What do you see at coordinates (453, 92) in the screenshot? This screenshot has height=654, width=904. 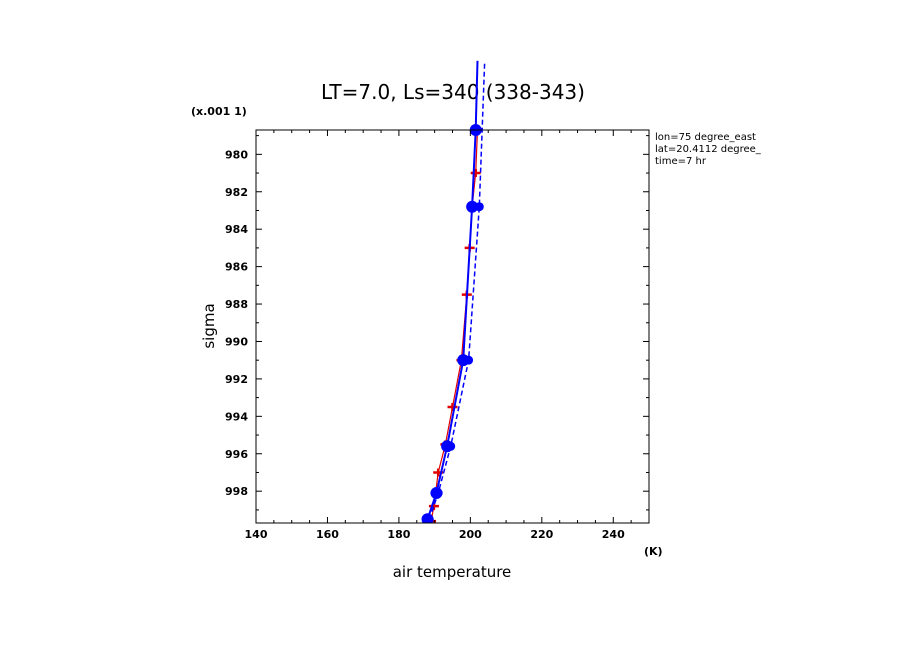 I see `chart-title: LT=7.0, Ls=340 (338-343)` at bounding box center [453, 92].